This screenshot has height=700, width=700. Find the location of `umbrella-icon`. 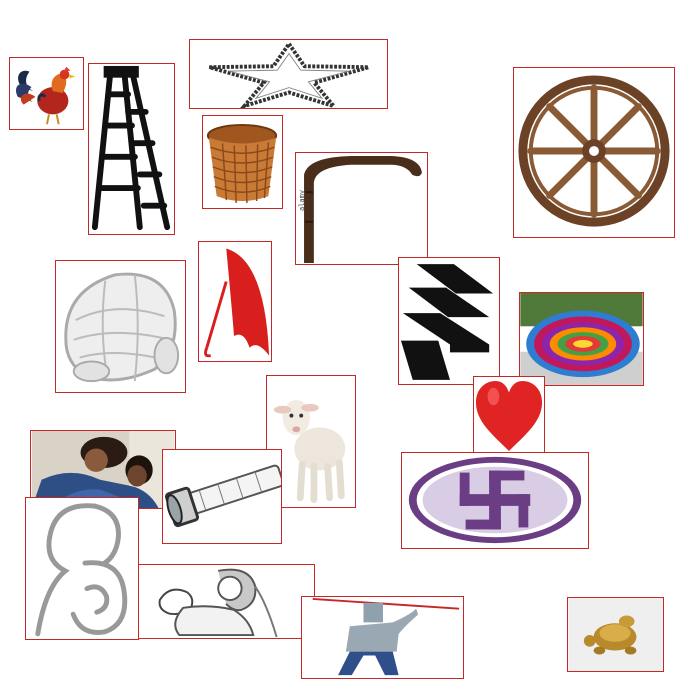

umbrella-icon is located at coordinates (237, 303).